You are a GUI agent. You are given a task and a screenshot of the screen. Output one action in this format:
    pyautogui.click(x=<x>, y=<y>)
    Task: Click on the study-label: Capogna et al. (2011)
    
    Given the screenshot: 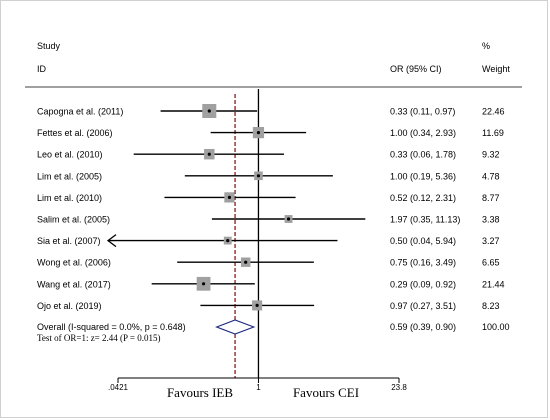 What is the action you would take?
    pyautogui.click(x=80, y=112)
    